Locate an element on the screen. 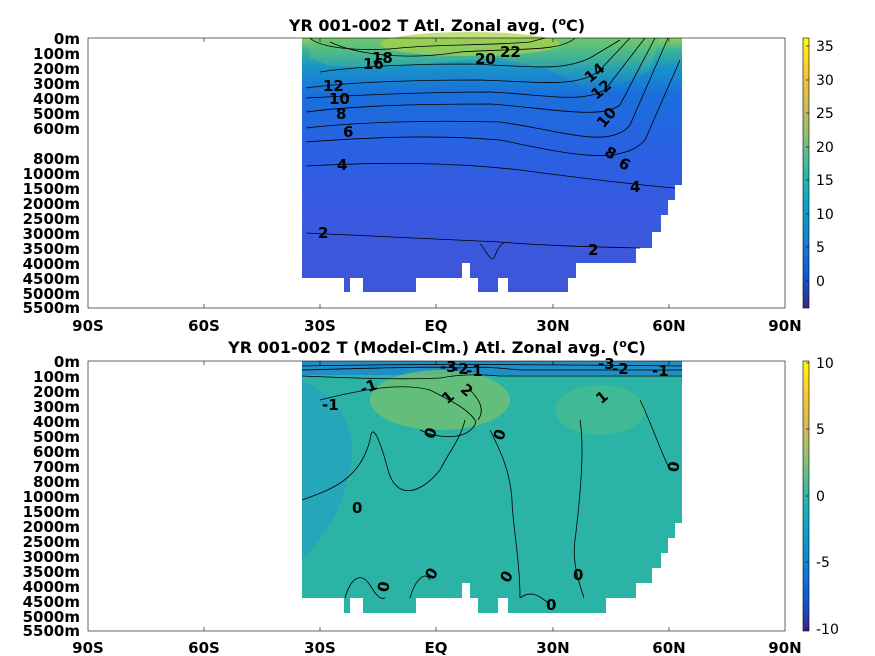 This screenshot has width=875, height=656. warm-core is located at coordinates (470, 44).